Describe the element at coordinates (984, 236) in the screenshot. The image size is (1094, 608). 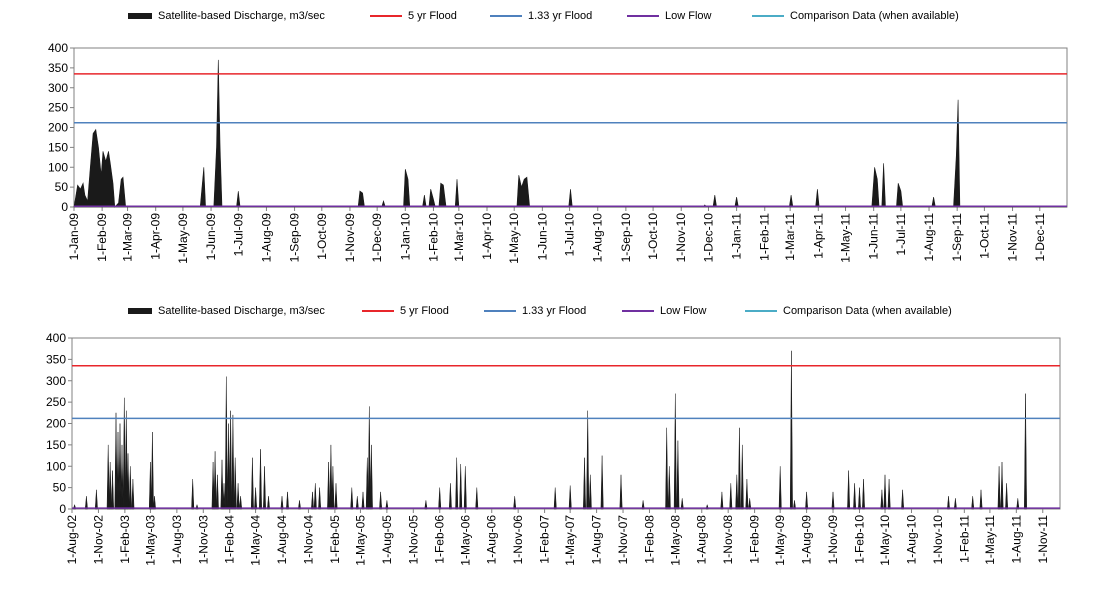
I see `x-tick-label: 1-Oct-11` at that location.